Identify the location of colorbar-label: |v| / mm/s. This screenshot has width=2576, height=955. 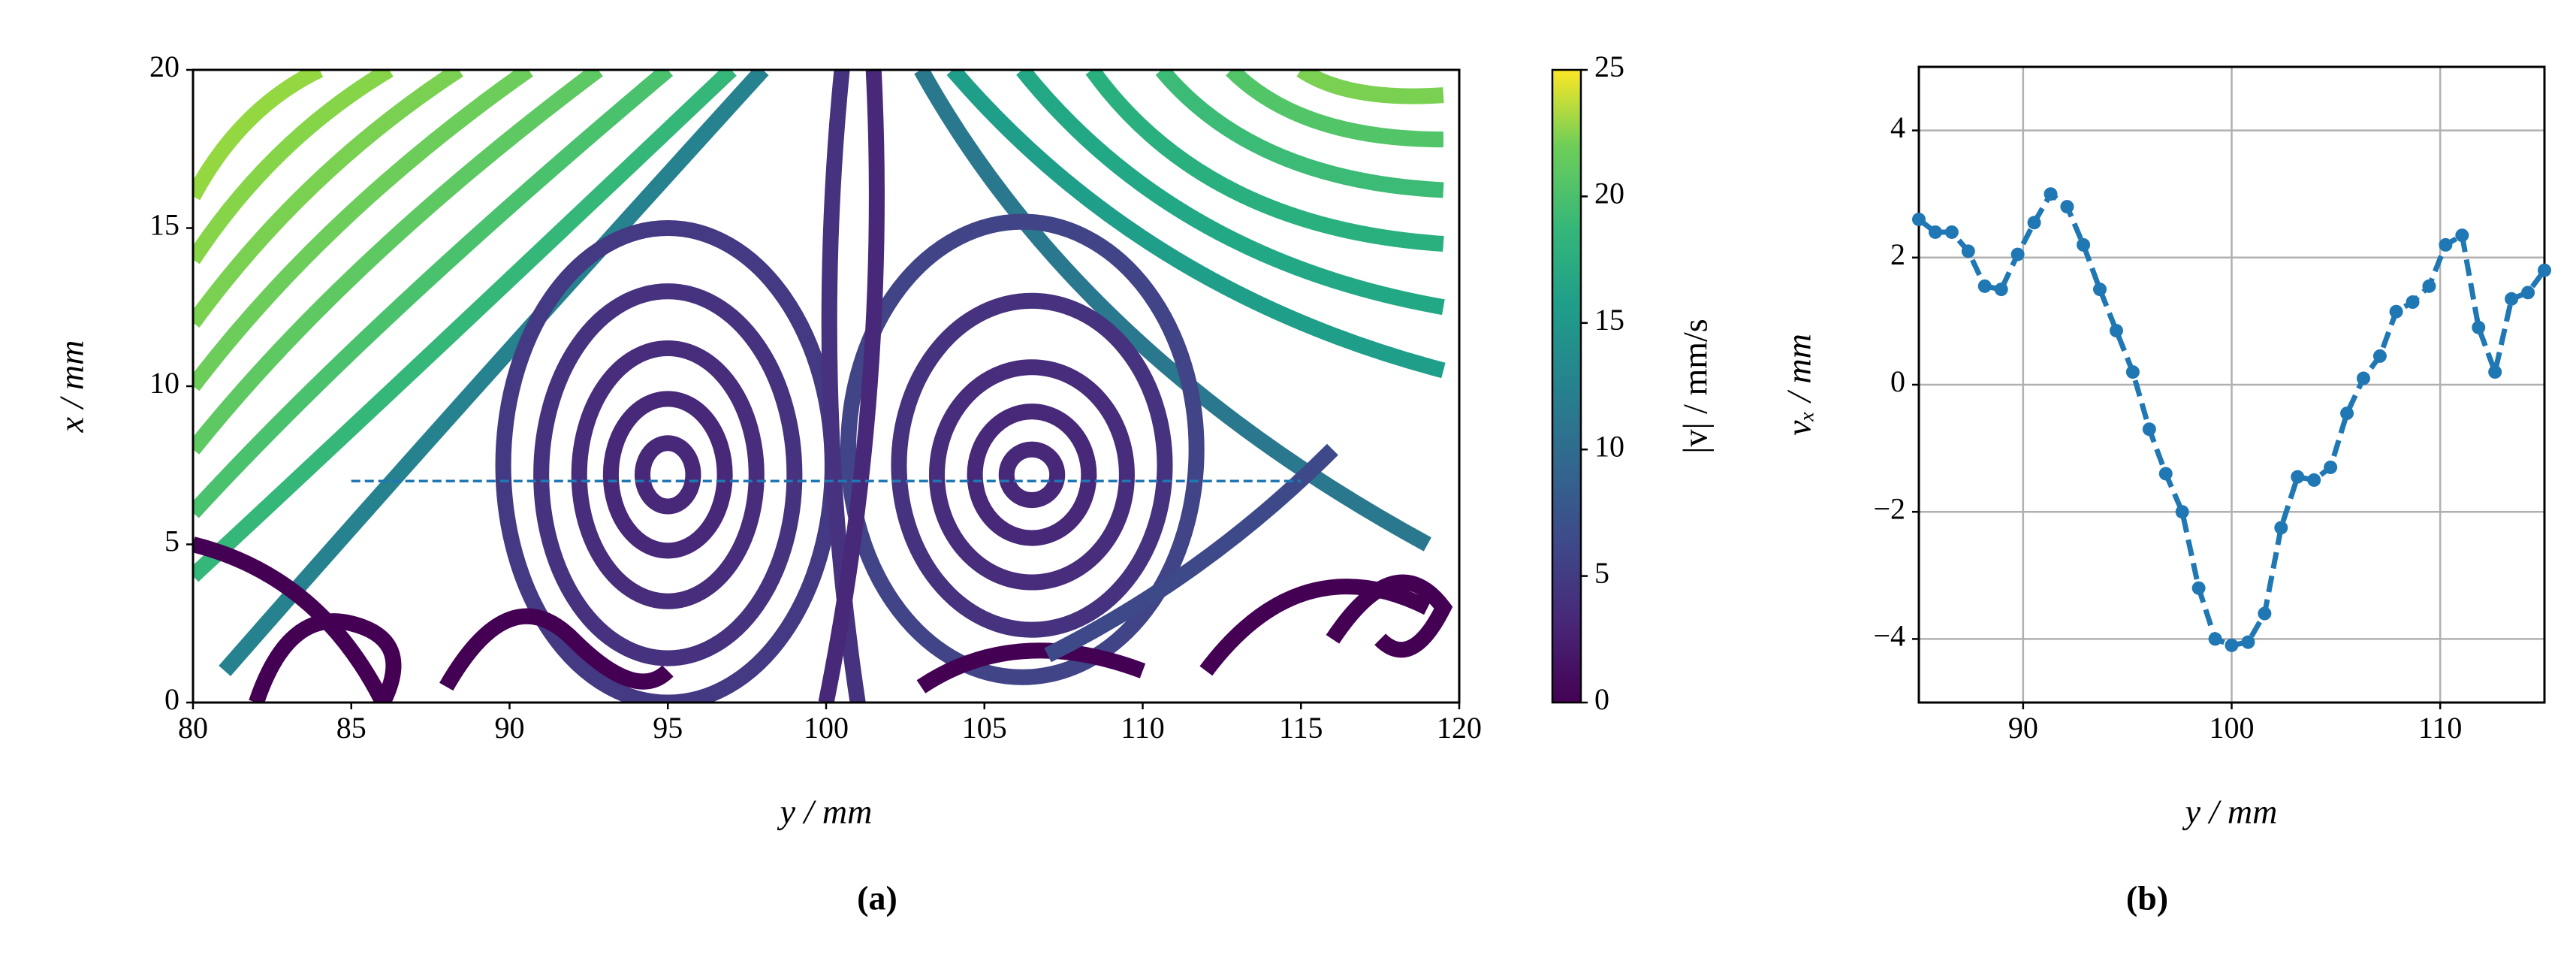
(1695, 386).